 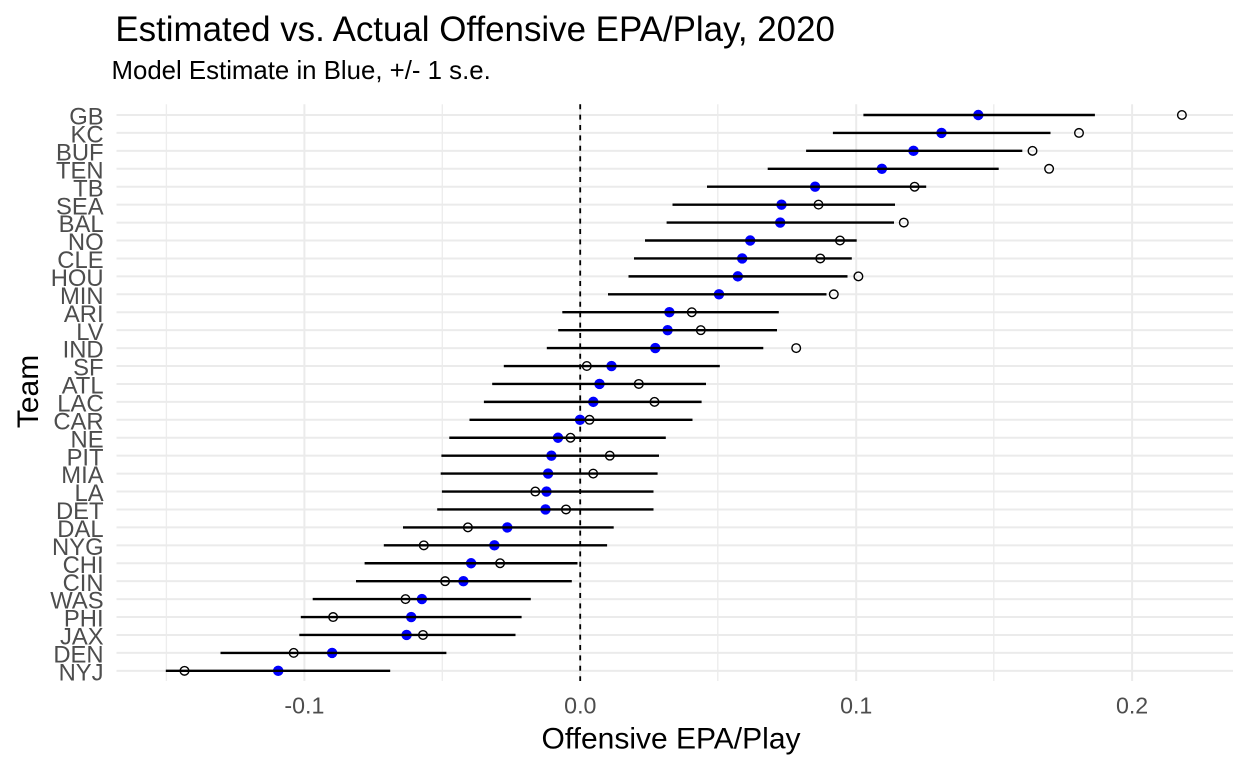 What do you see at coordinates (87, 135) in the screenshot?
I see `svg-text: KC` at bounding box center [87, 135].